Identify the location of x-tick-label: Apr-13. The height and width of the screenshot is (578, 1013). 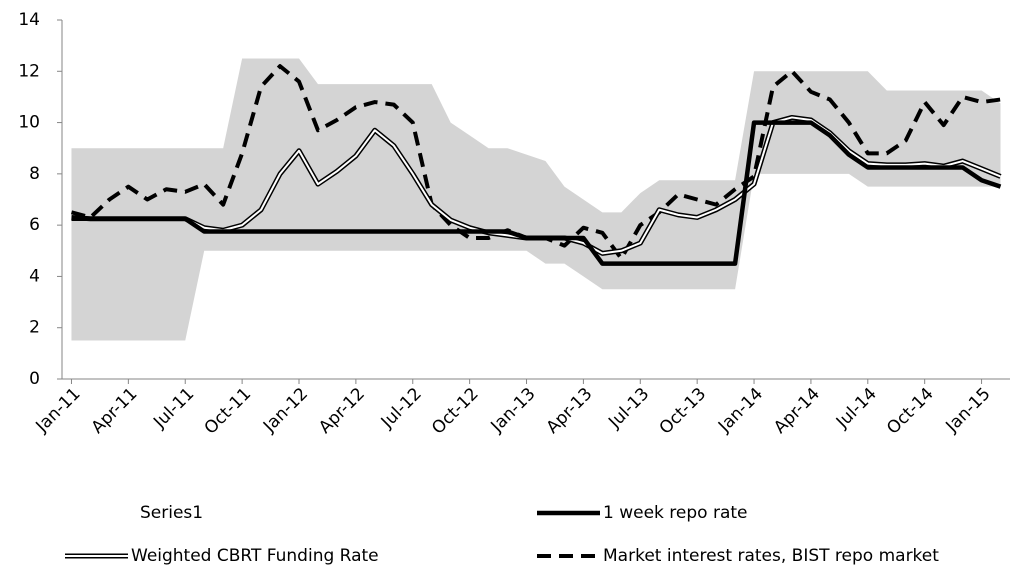
(570, 411).